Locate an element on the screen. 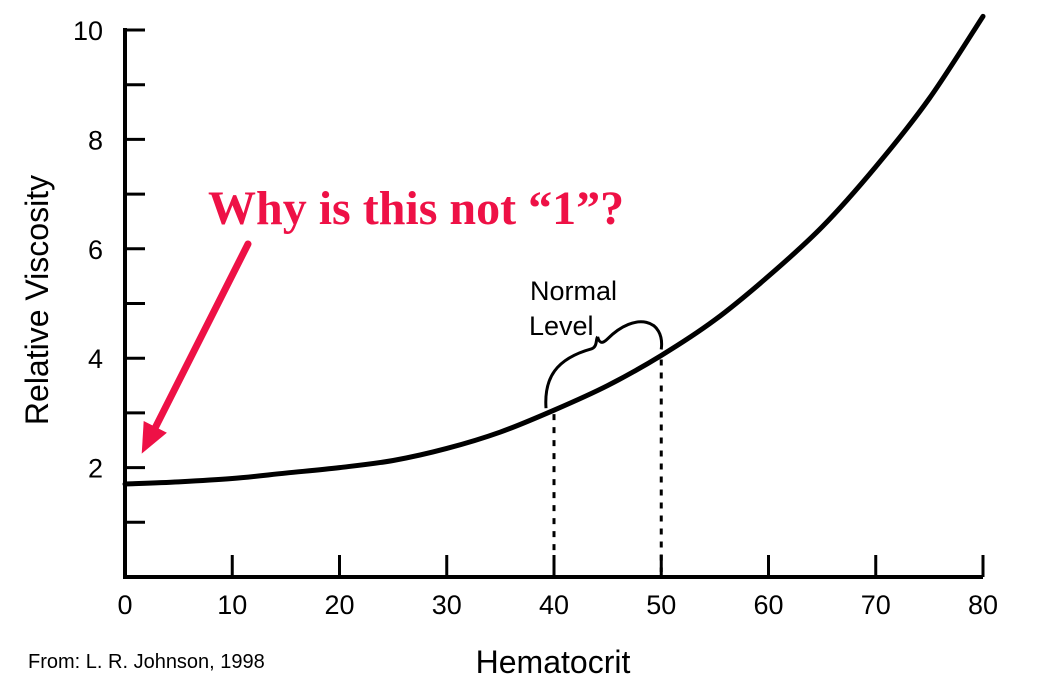 Image resolution: width=1047 pixels, height=692 pixels. x-tick-label: 0 is located at coordinates (124, 605).